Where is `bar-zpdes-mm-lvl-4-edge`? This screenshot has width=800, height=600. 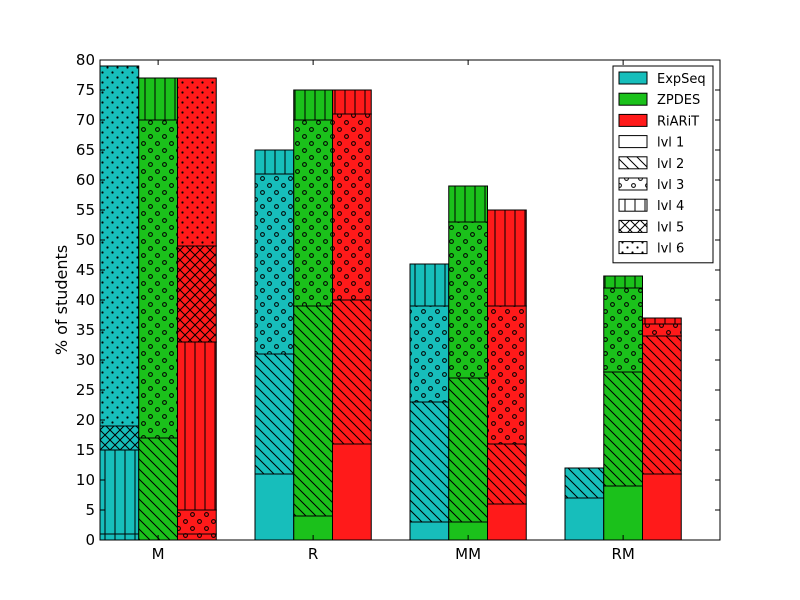
bar-zpdes-mm-lvl-4-edge is located at coordinates (468, 204).